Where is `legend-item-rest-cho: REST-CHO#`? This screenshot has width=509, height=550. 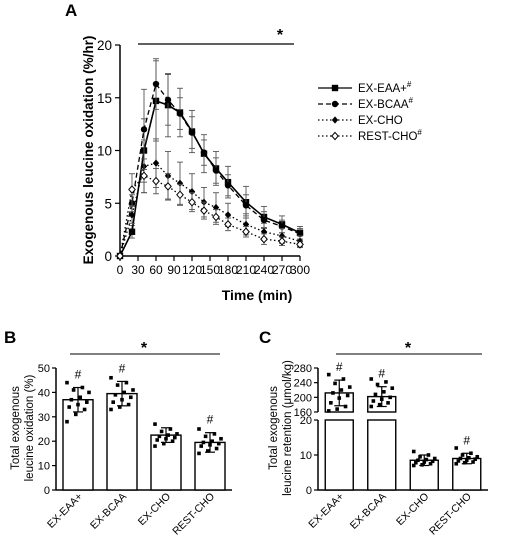
legend-item-rest-cho: REST-CHO# is located at coordinates (370, 135).